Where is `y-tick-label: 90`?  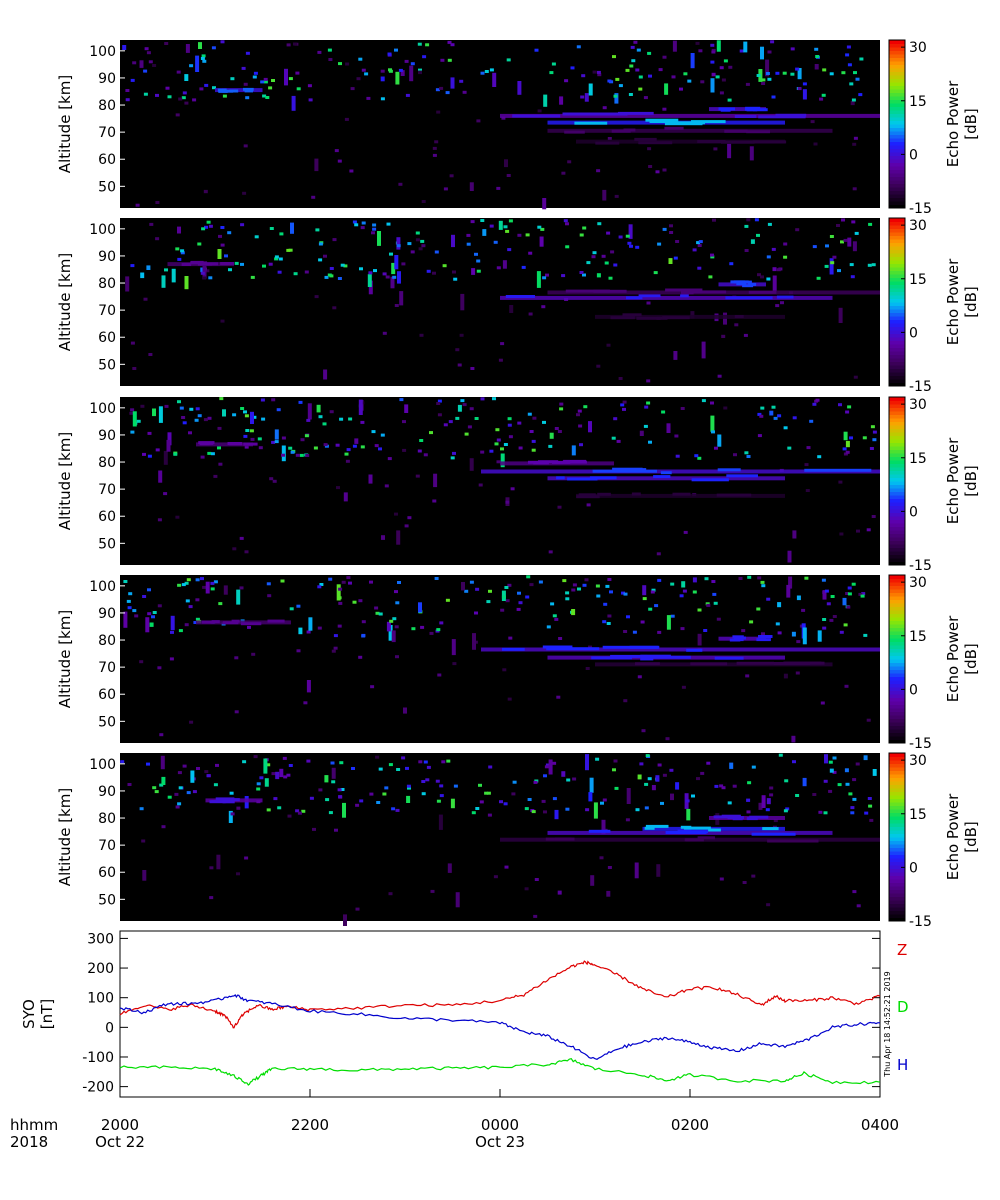
y-tick-label: 90 is located at coordinates (107, 614).